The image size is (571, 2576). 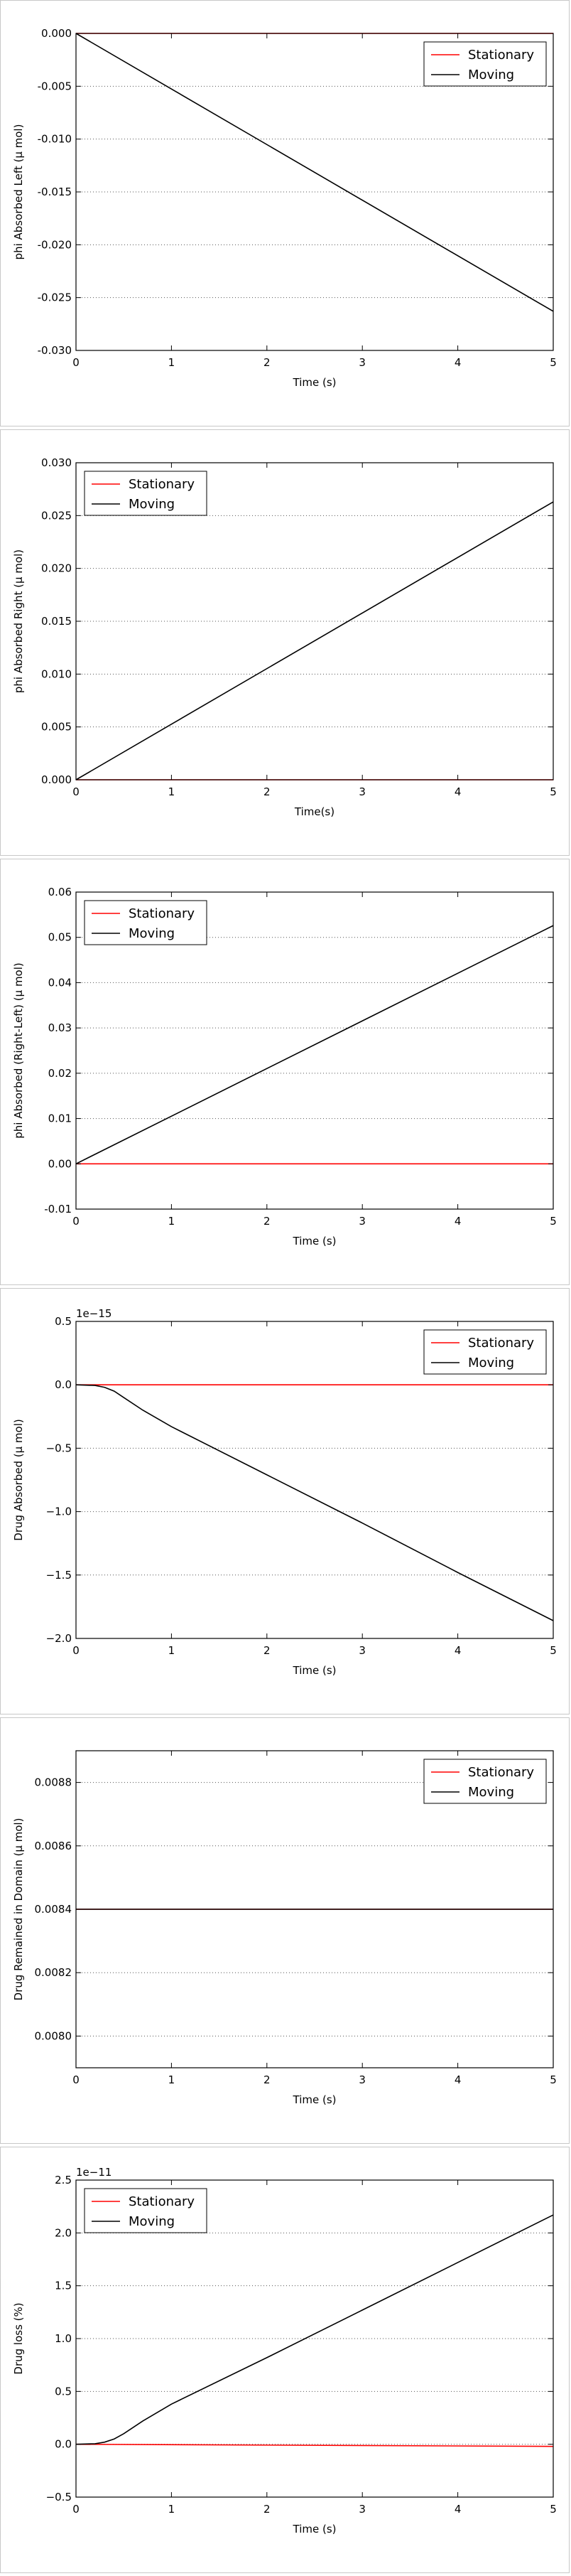 What do you see at coordinates (55, 192) in the screenshot?
I see `y-tick-label: -0.015` at bounding box center [55, 192].